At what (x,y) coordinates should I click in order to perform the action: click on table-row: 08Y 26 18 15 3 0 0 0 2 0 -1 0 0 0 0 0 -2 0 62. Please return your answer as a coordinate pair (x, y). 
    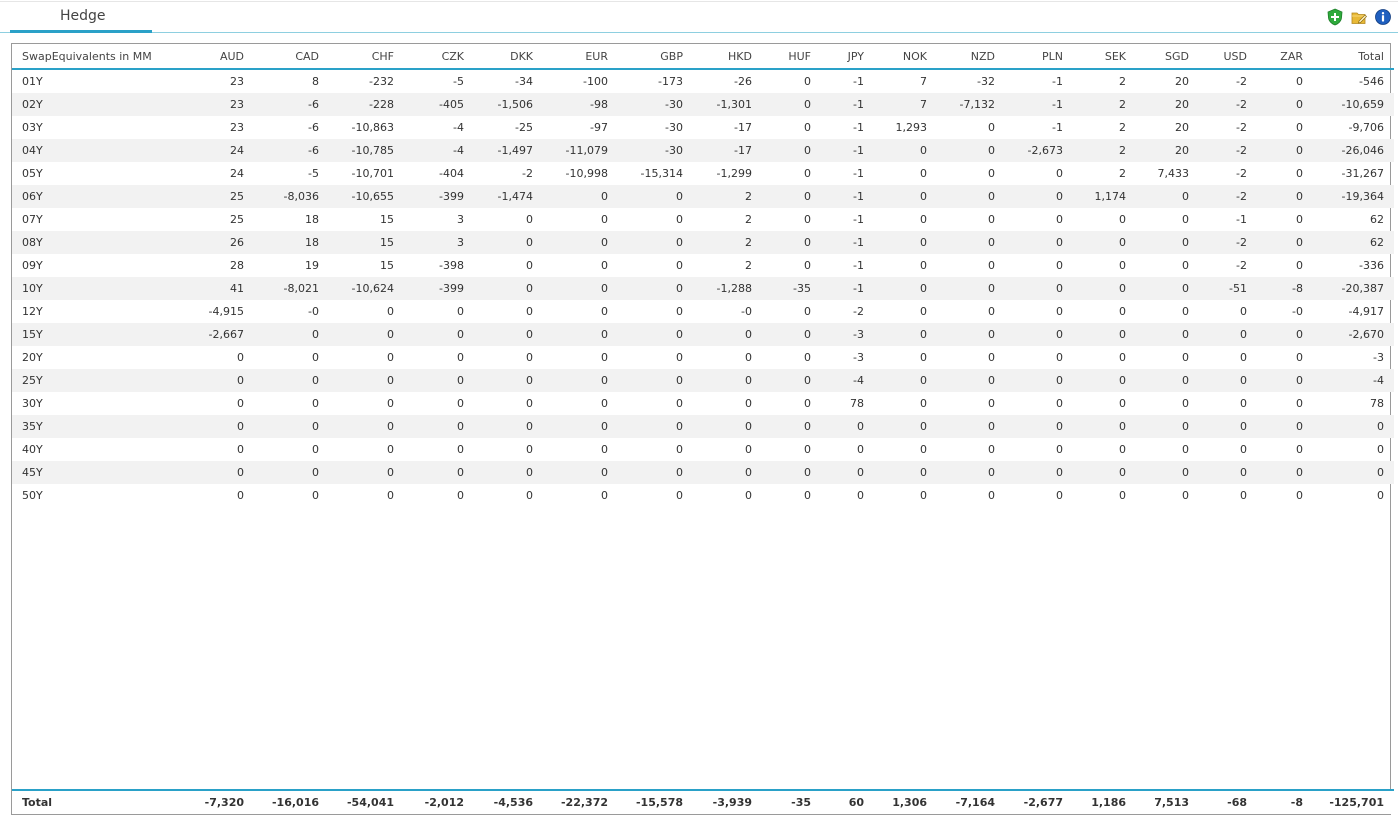
    Looking at the image, I should click on (703, 242).